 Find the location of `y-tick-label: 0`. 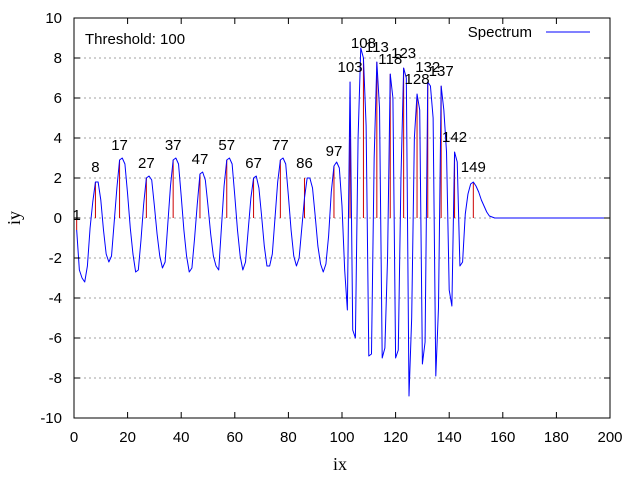

y-tick-label: 0 is located at coordinates (58, 218).